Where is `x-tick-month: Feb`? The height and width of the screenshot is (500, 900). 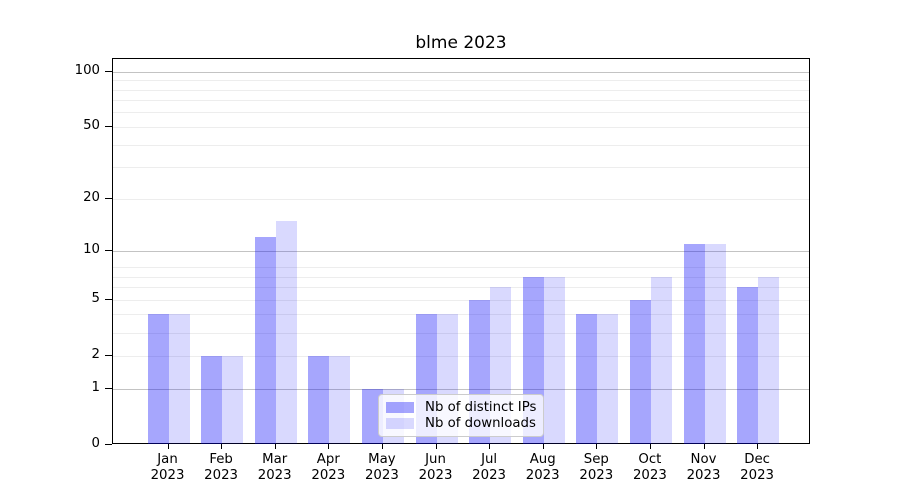 x-tick-month: Feb is located at coordinates (221, 459).